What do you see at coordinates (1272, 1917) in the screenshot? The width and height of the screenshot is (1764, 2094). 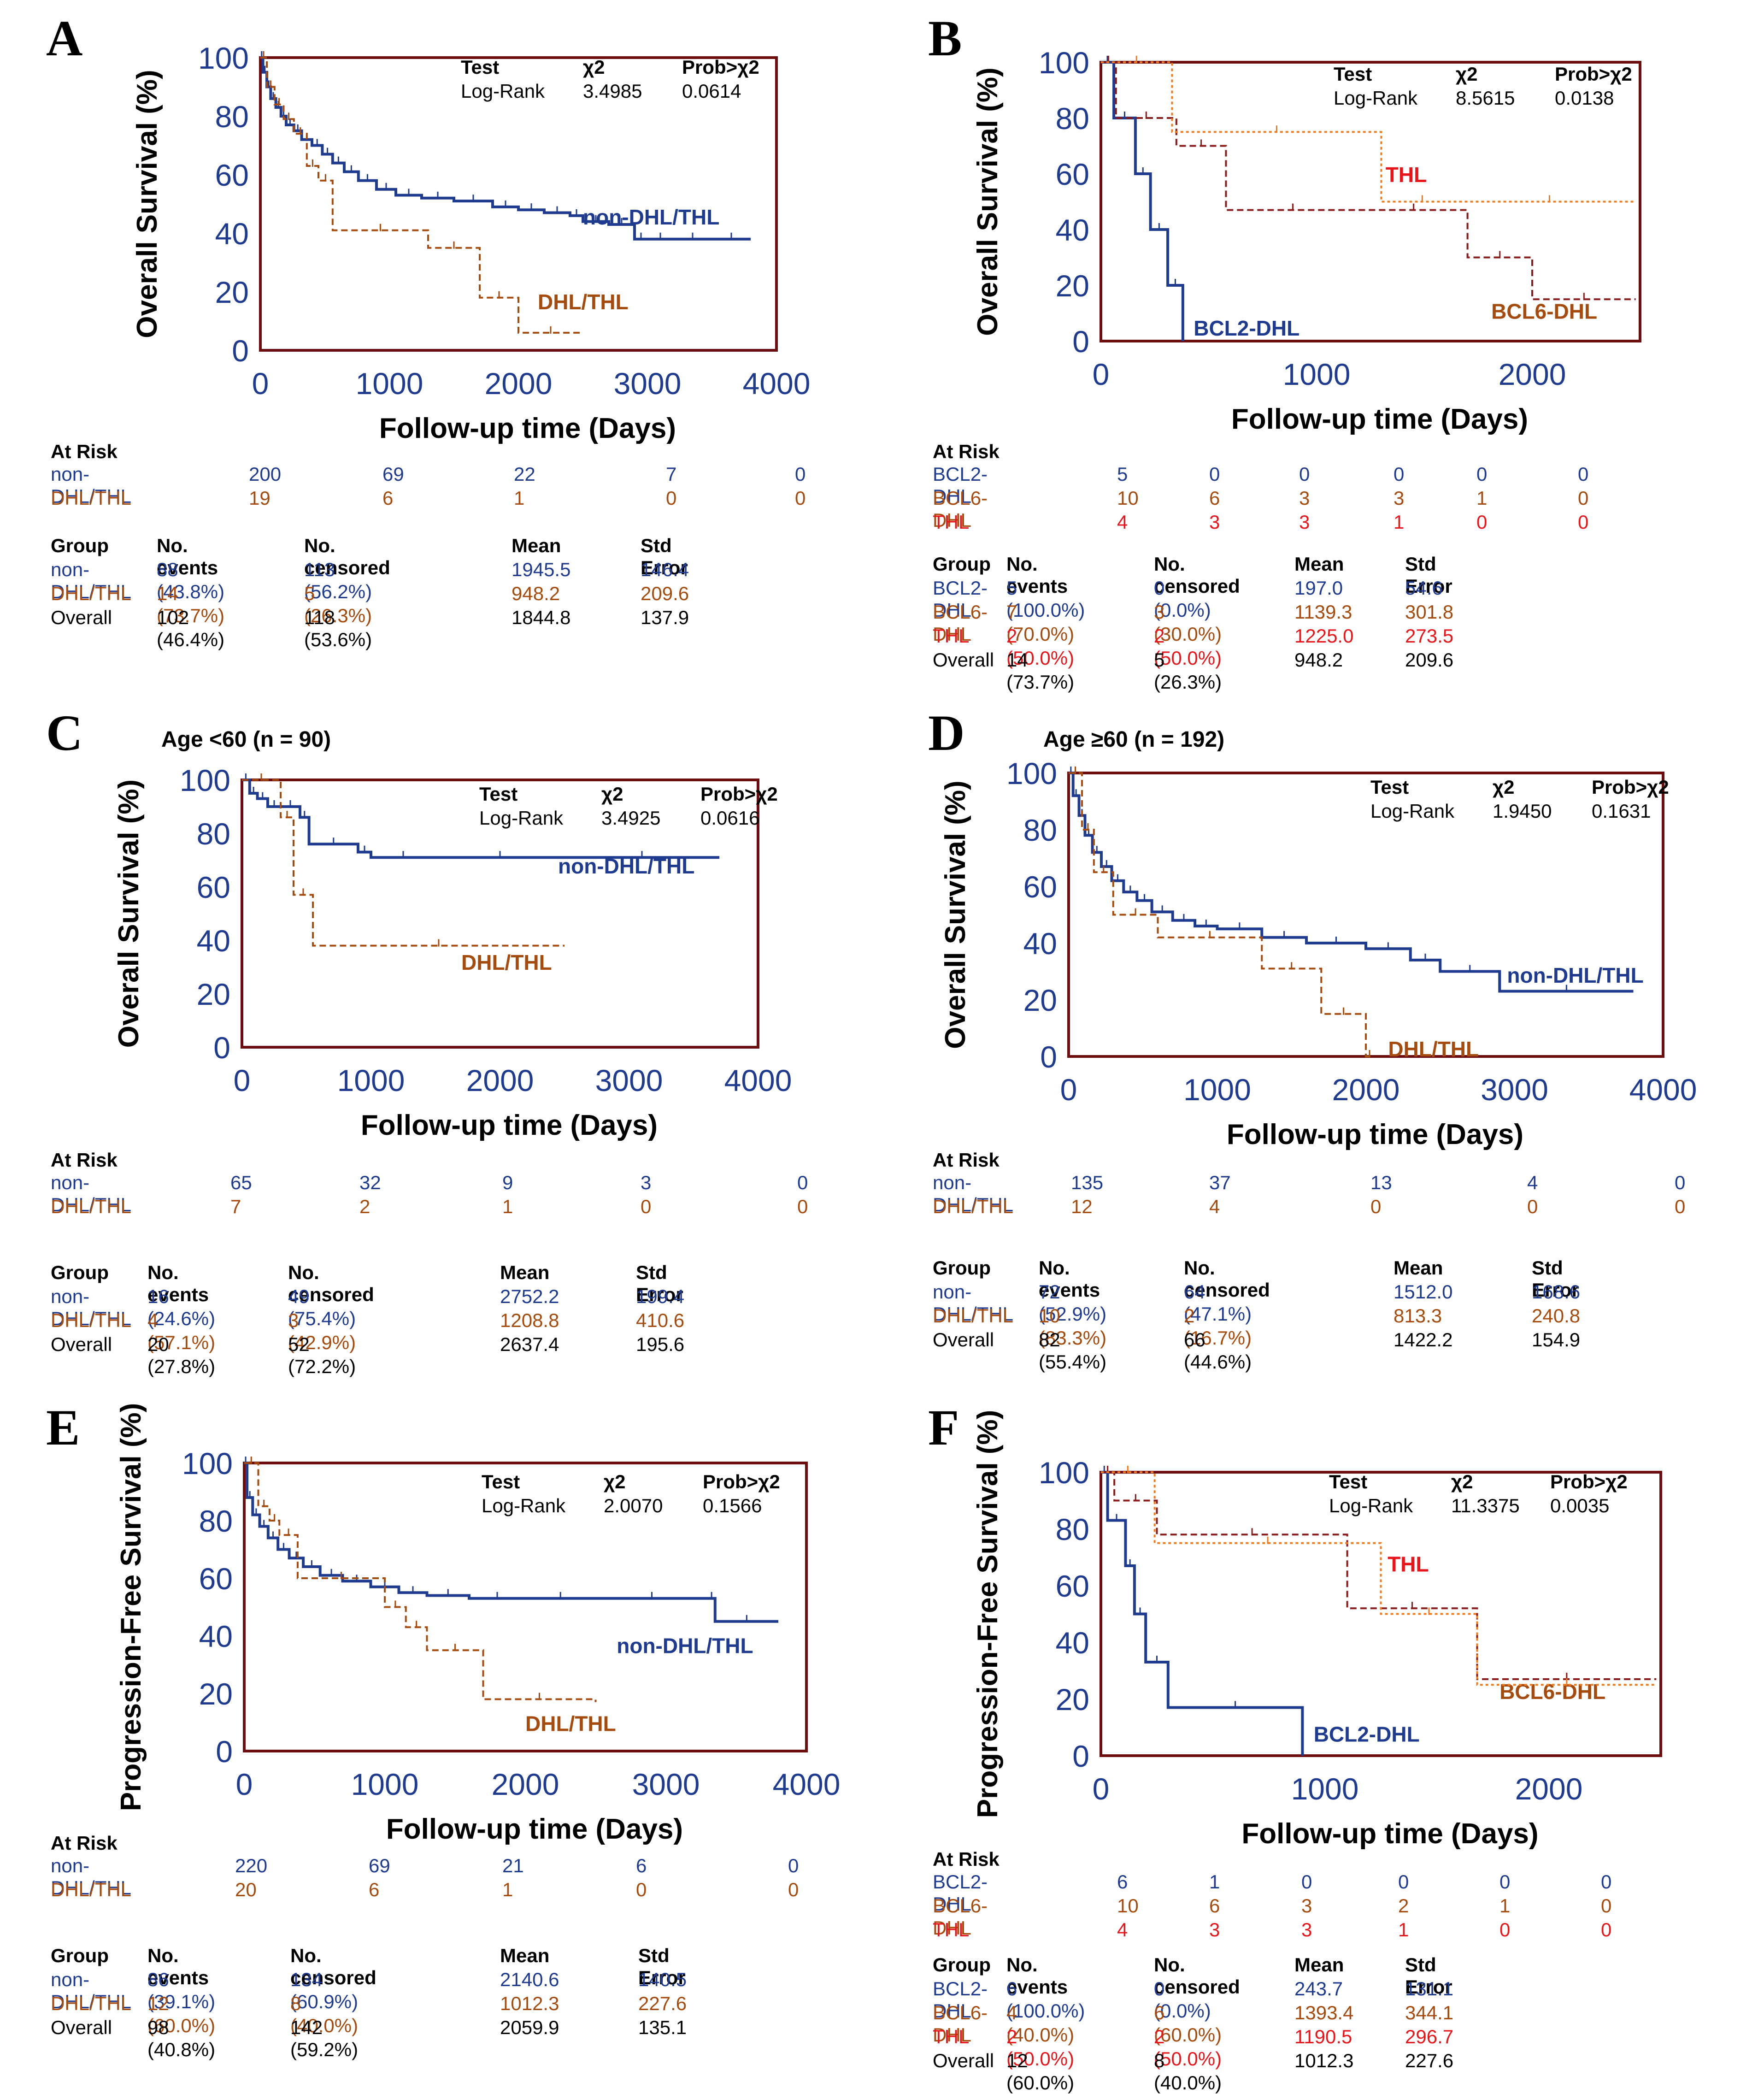 I see `at-risk-row: BCL6-DHL 10 6 3 2 1 0` at bounding box center [1272, 1917].